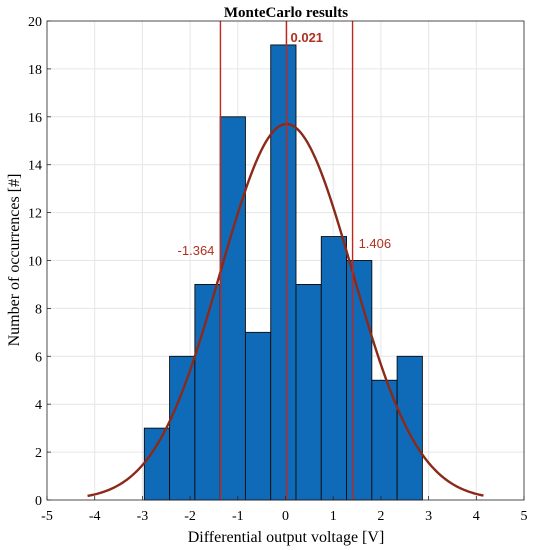 This screenshot has height=550, width=537. What do you see at coordinates (95, 516) in the screenshot?
I see `x-tick-label: -4` at bounding box center [95, 516].